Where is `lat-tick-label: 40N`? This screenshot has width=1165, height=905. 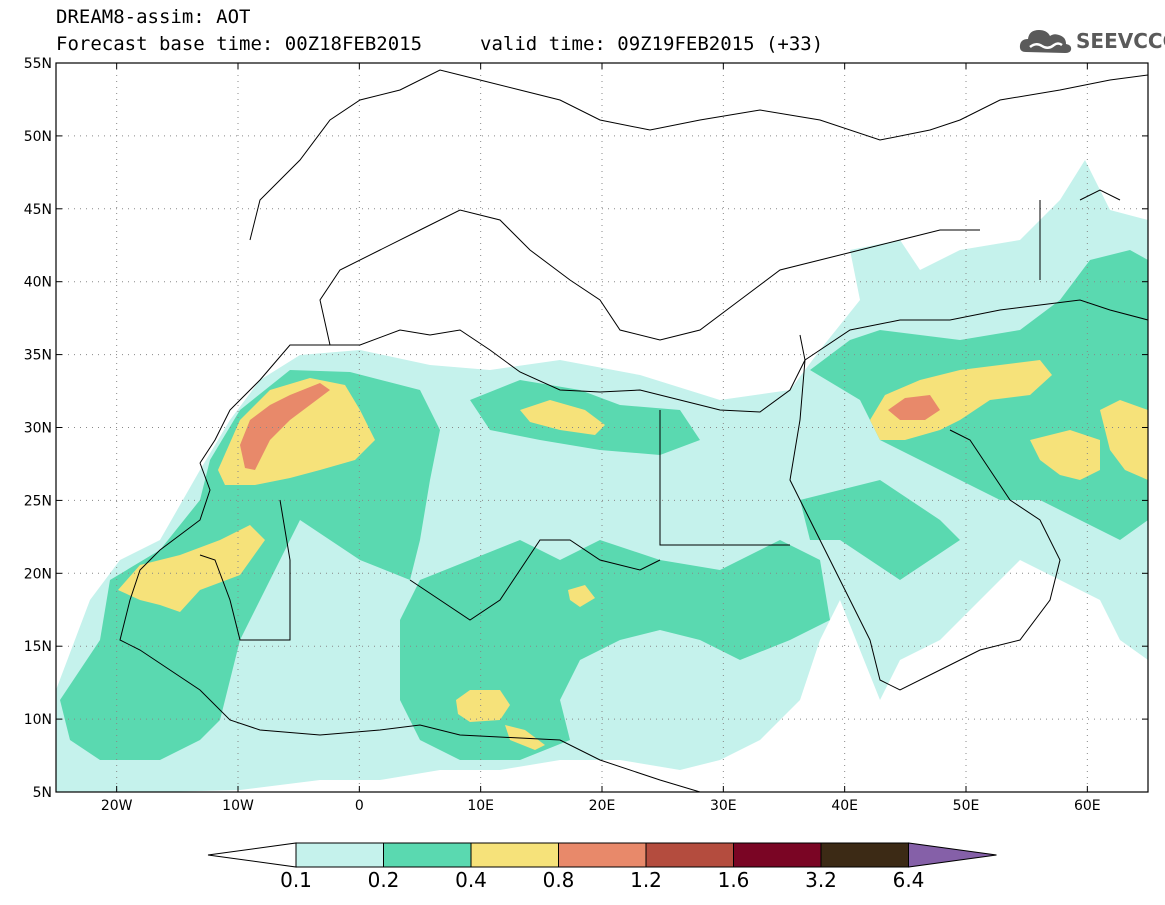 lat-tick-label: 40N is located at coordinates (38, 283).